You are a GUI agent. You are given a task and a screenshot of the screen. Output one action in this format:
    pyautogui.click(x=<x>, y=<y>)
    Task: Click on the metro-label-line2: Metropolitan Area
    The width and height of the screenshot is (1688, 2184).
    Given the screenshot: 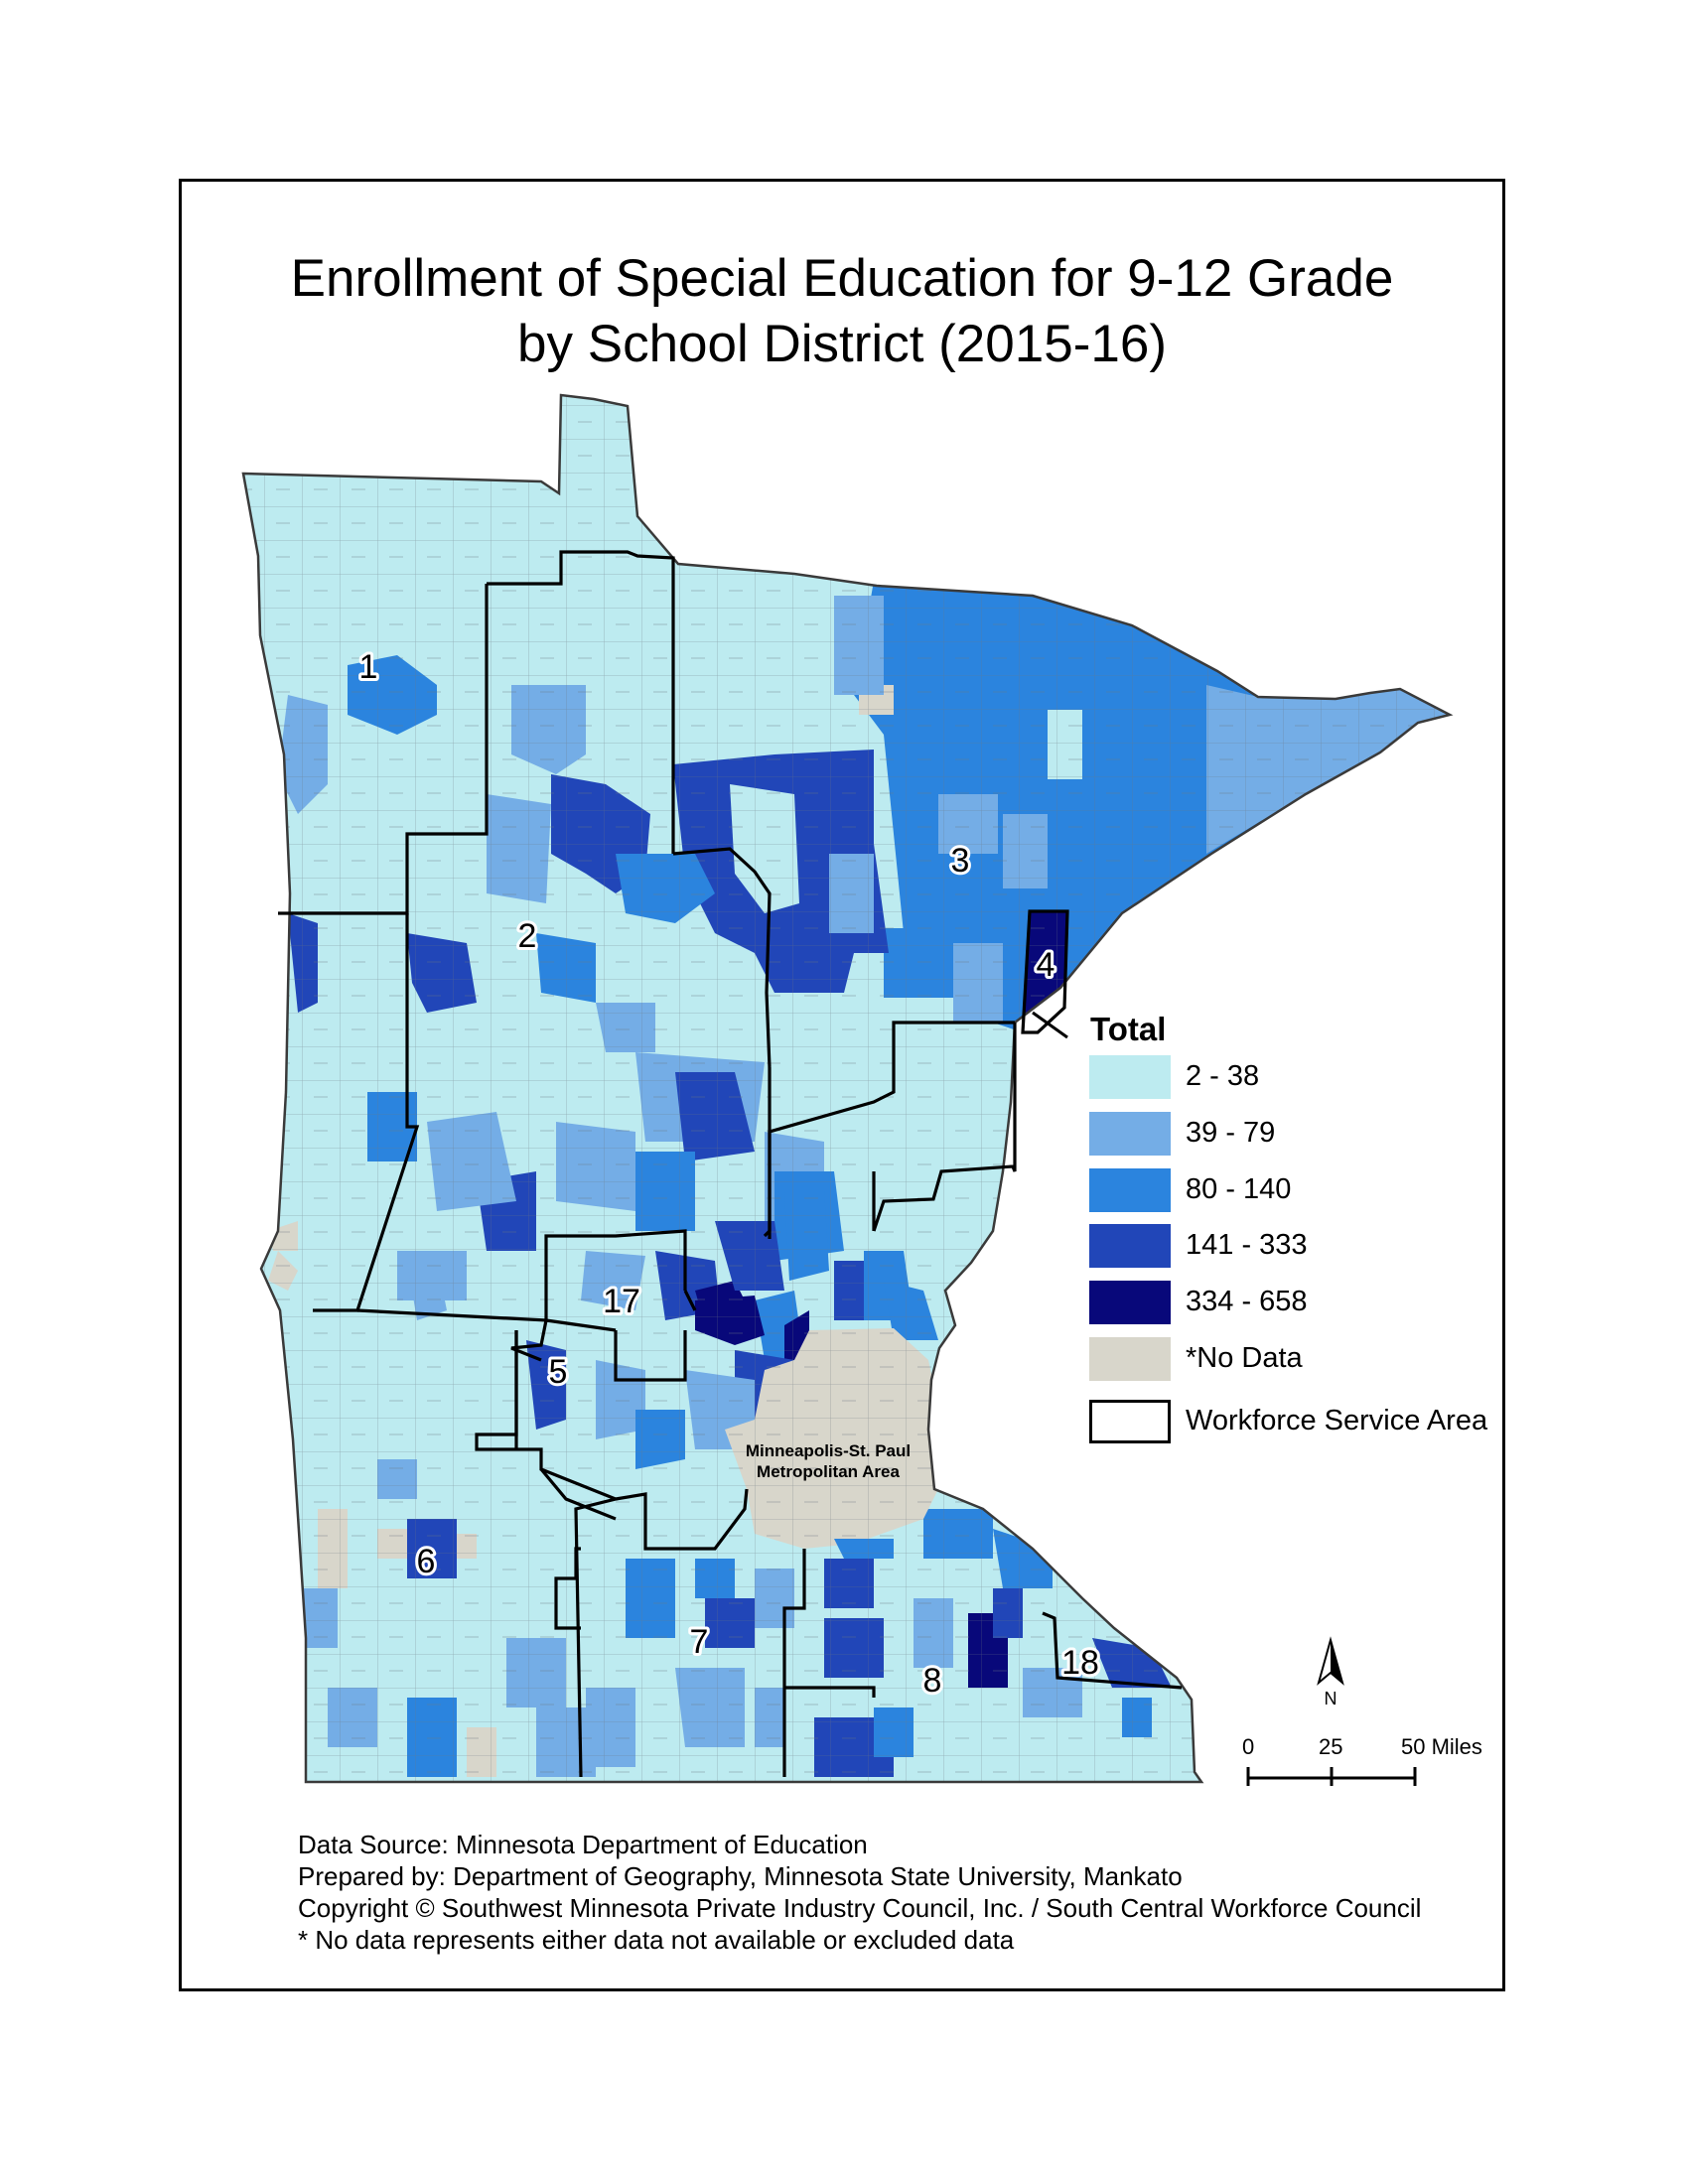 What is the action you would take?
    pyautogui.click(x=828, y=1471)
    